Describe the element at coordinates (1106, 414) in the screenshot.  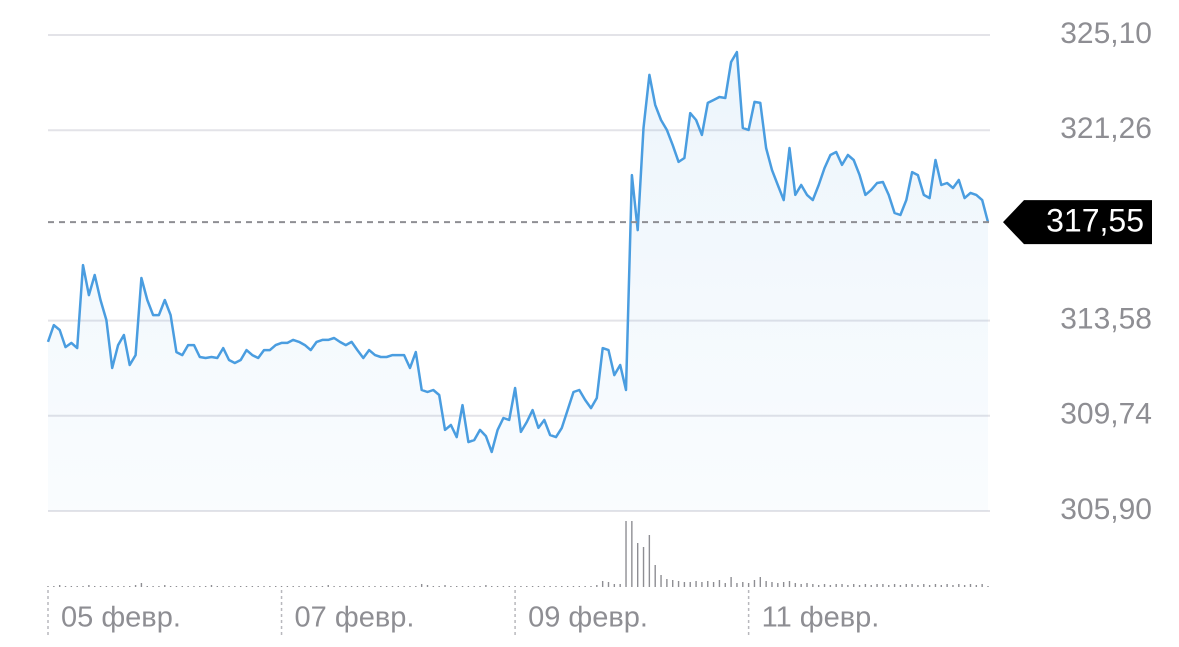
I see `y-tick-label: 309,74` at that location.